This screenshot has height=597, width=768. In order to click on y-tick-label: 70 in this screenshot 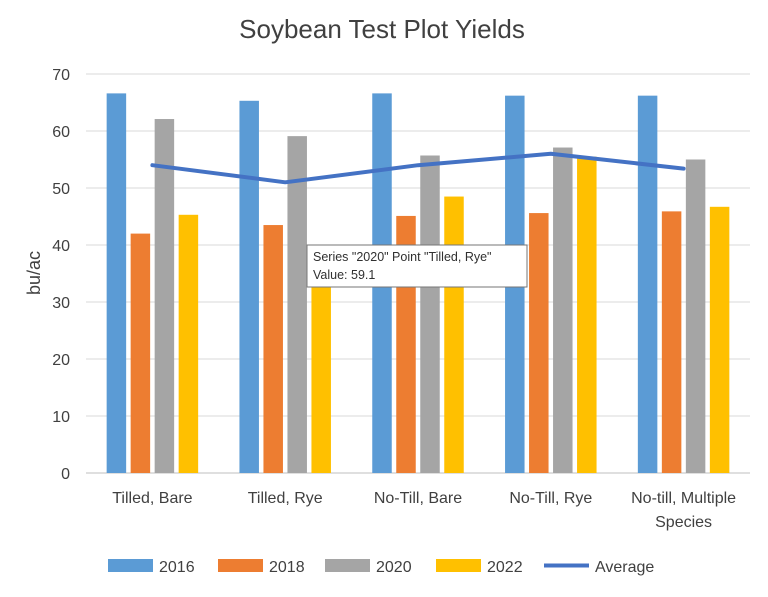, I will do `click(61, 75)`.